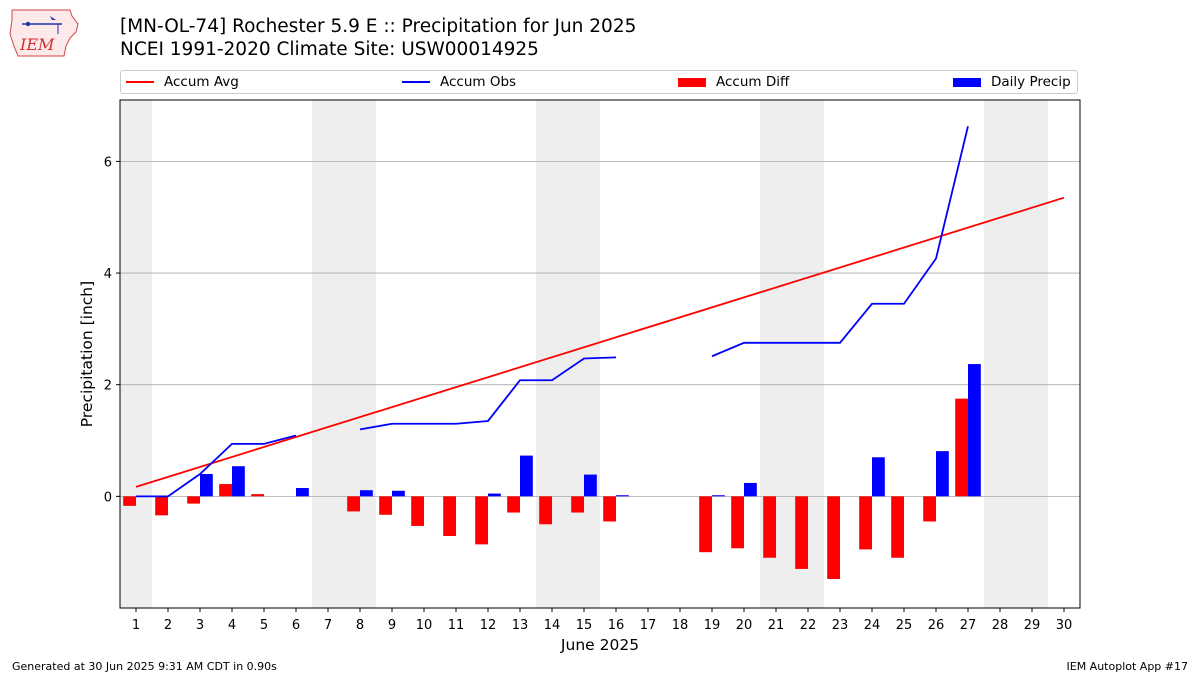 This screenshot has height=675, width=1200. What do you see at coordinates (712, 625) in the screenshot?
I see `x-tick-label: 19` at bounding box center [712, 625].